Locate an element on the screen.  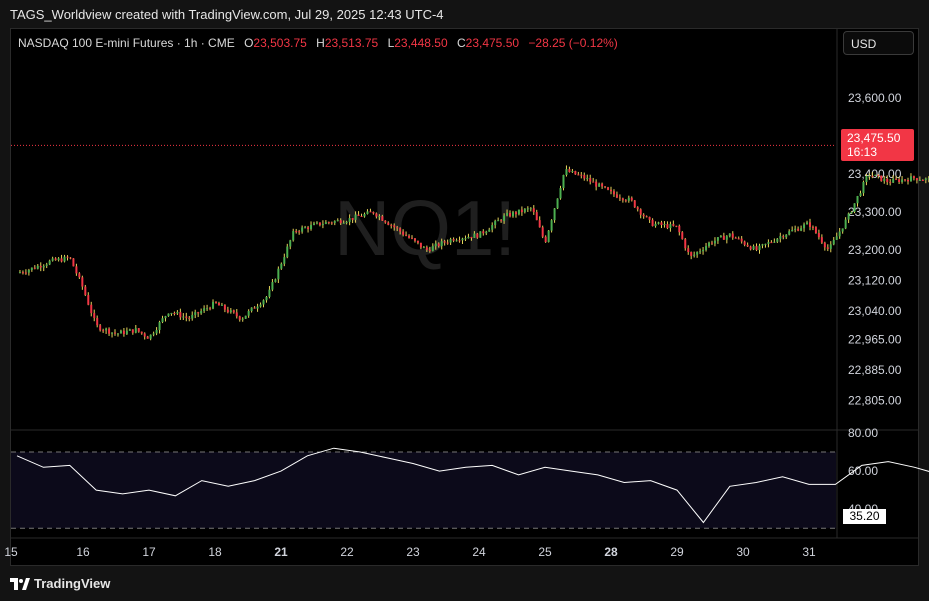
price-axis-tick-label: 22,885.00 is located at coordinates (875, 370).